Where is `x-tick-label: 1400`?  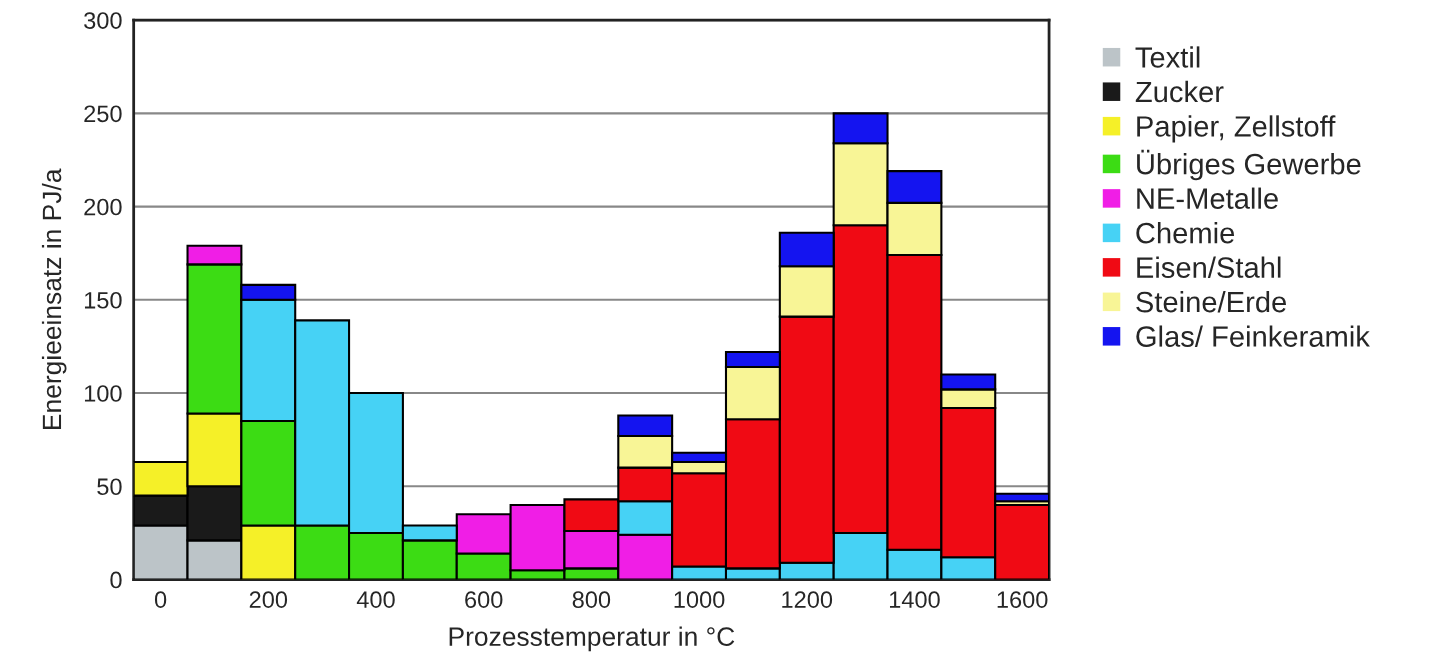
x-tick-label: 1400 is located at coordinates (914, 599).